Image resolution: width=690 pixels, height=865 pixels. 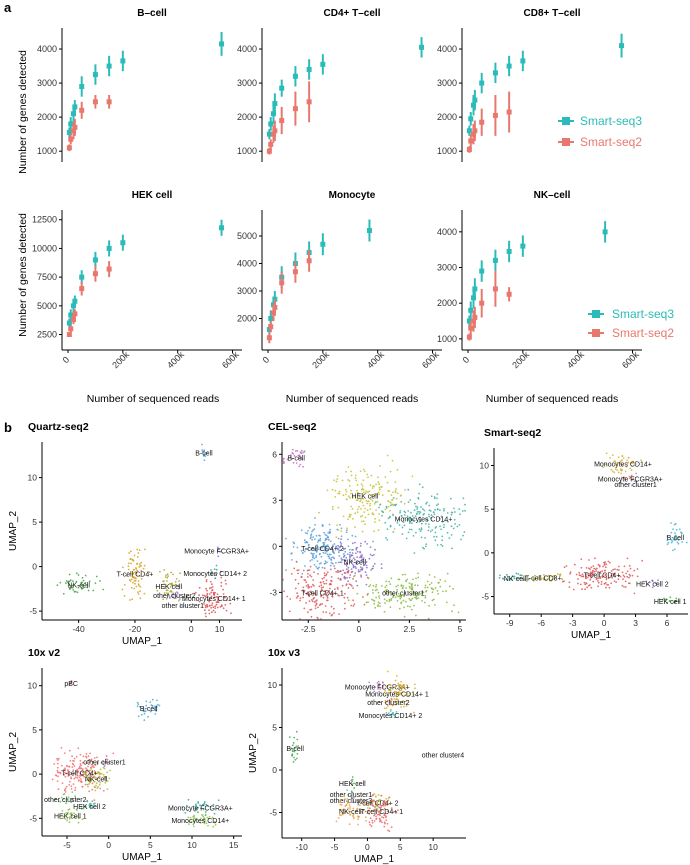 I want to click on panel-title: B–cell, so click(x=152, y=13).